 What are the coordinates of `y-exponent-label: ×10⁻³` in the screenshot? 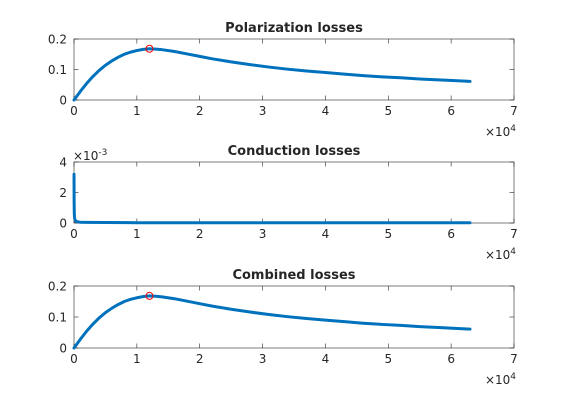 It's located at (90, 155).